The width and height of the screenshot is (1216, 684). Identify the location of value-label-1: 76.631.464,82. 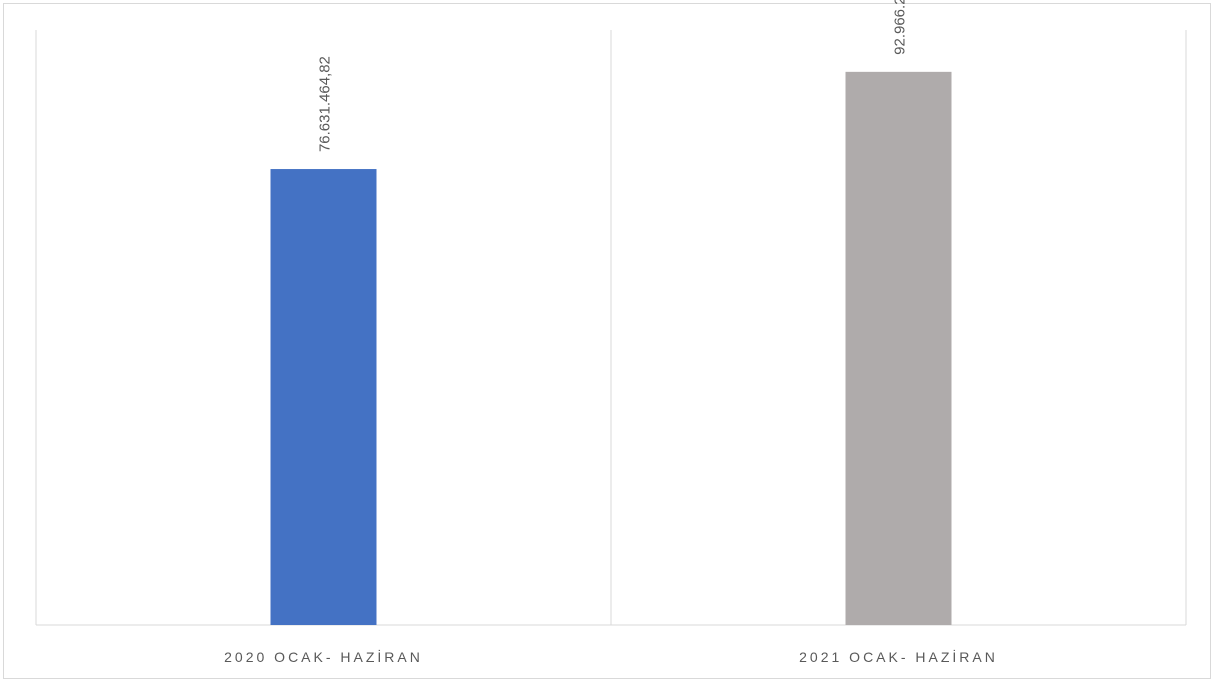
(325, 104).